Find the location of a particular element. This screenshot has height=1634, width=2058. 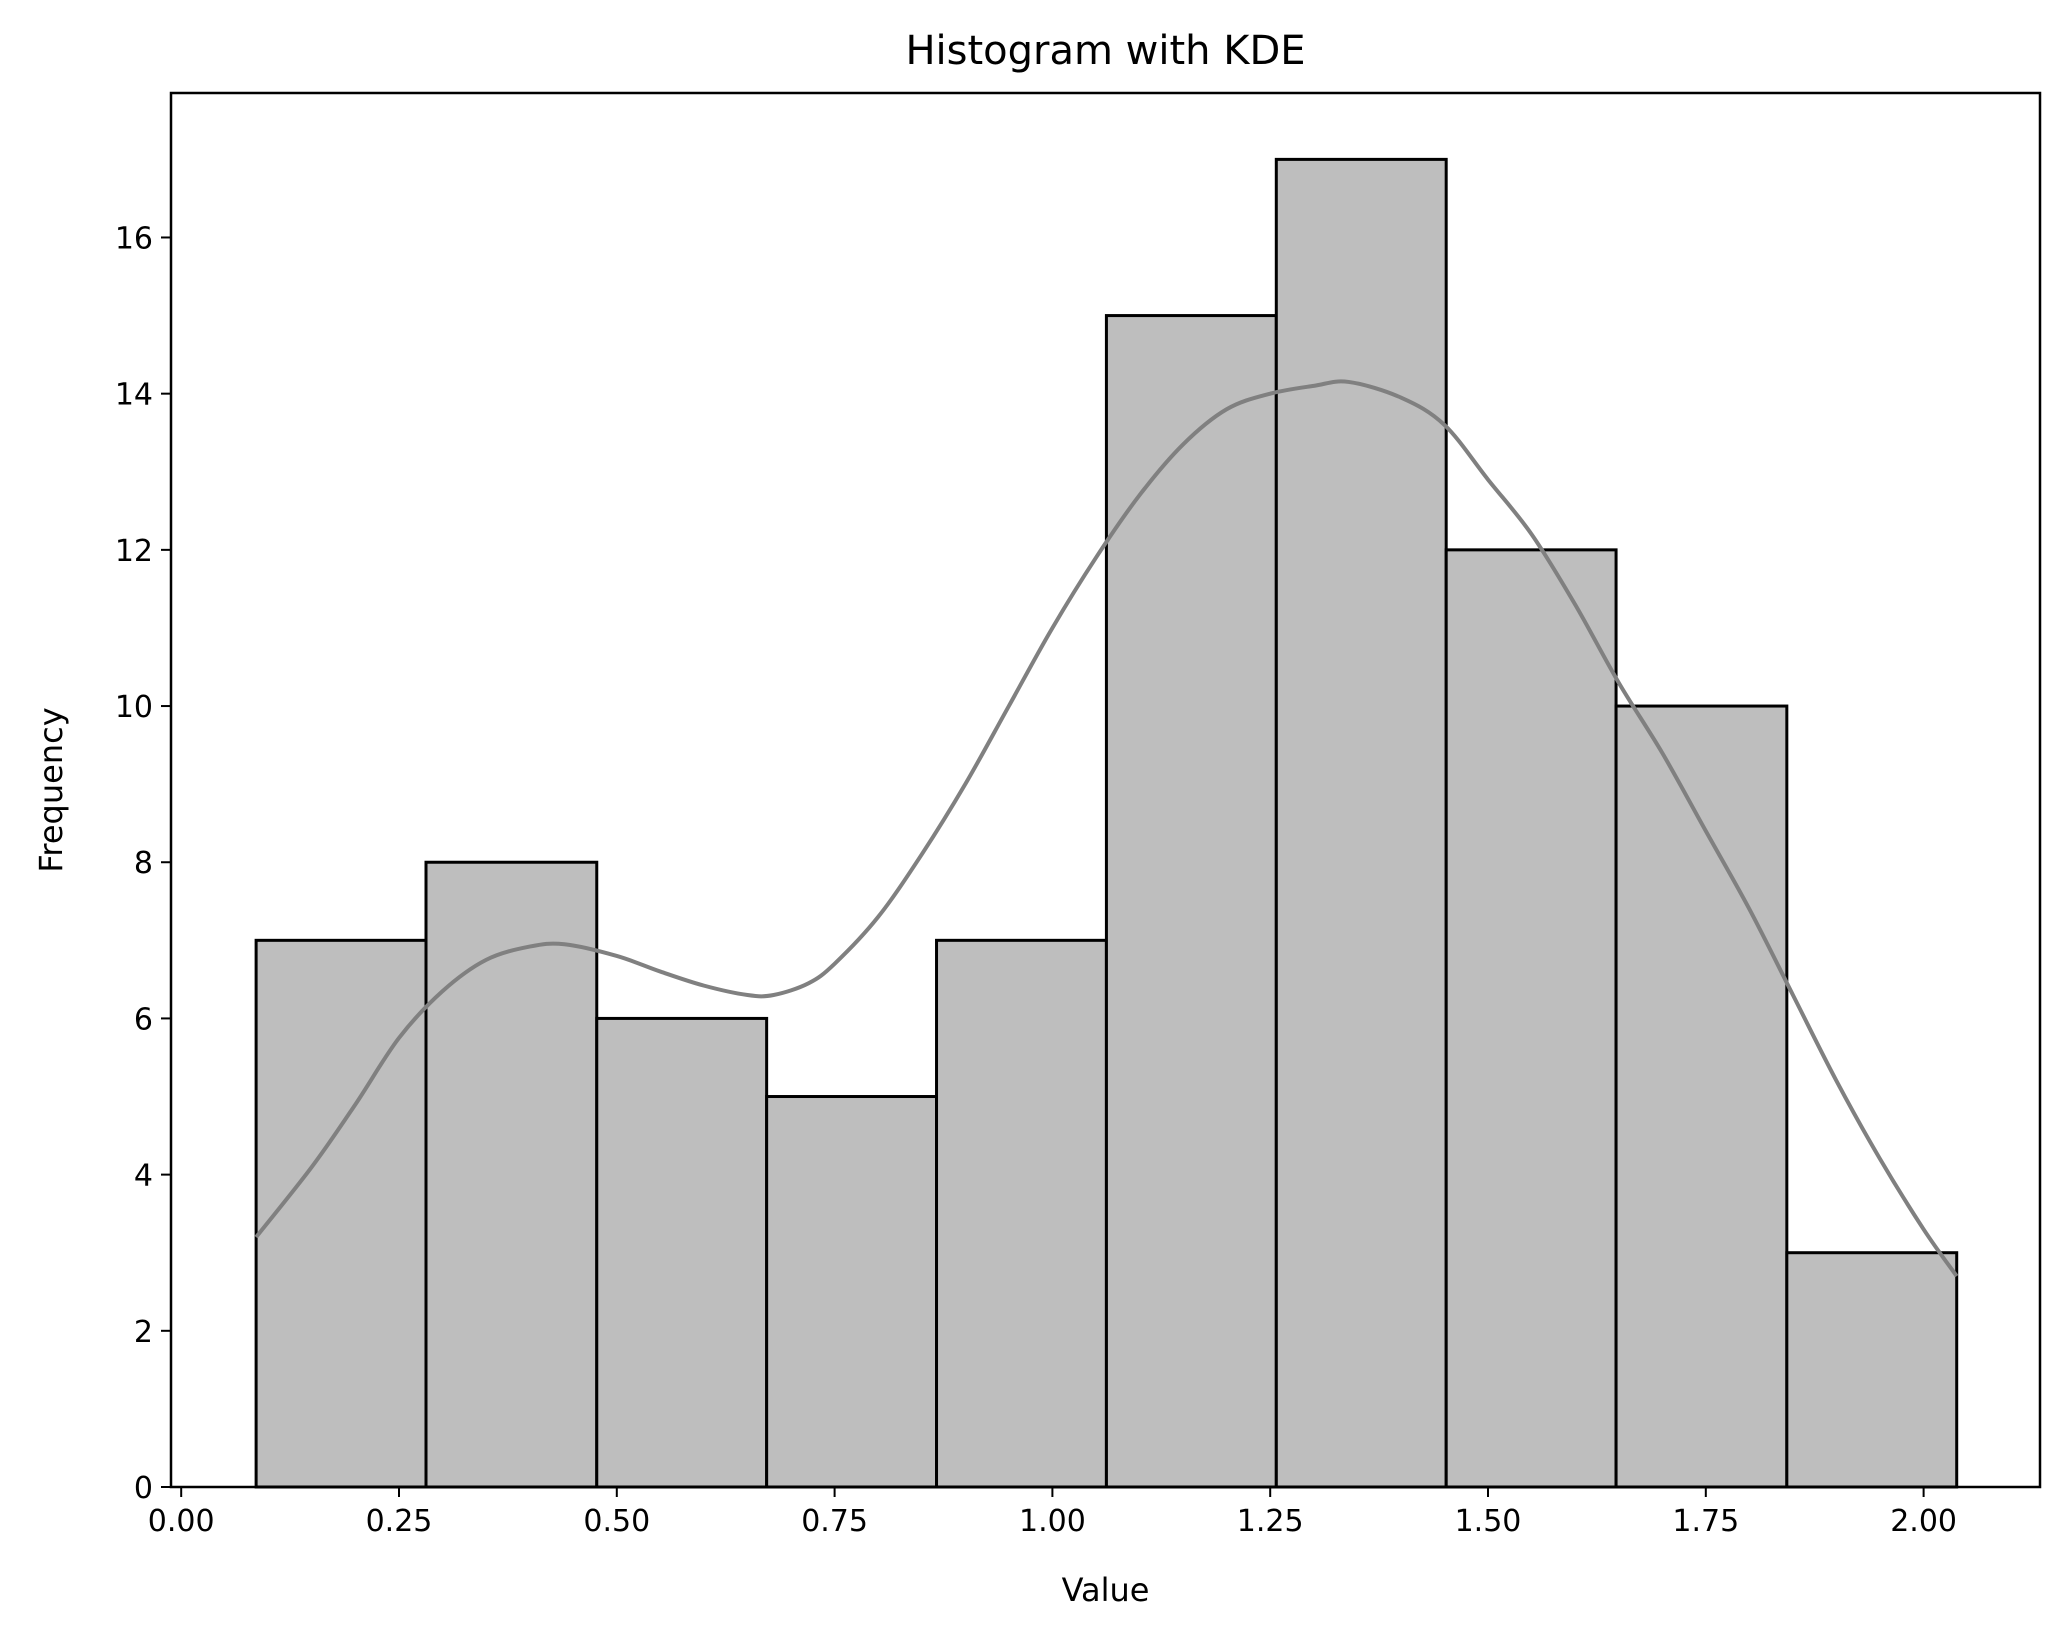

x-axis-title: Value is located at coordinates (1106, 1590).